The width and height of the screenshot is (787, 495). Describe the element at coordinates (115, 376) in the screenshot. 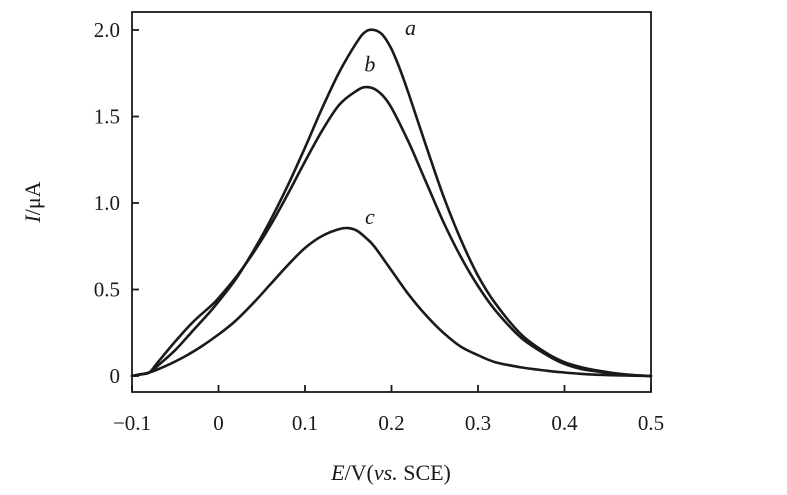

I see `y-tick-label: 0` at that location.